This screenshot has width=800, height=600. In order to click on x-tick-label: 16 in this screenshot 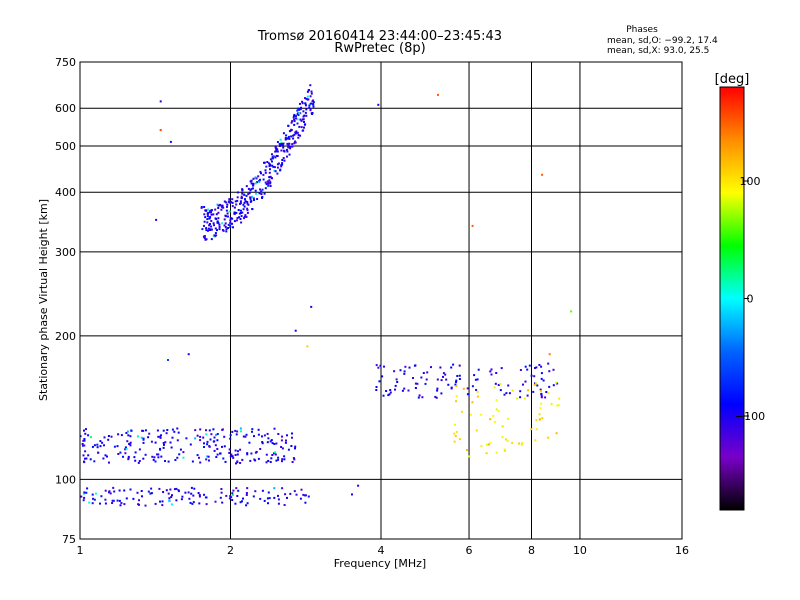, I will do `click(682, 550)`.